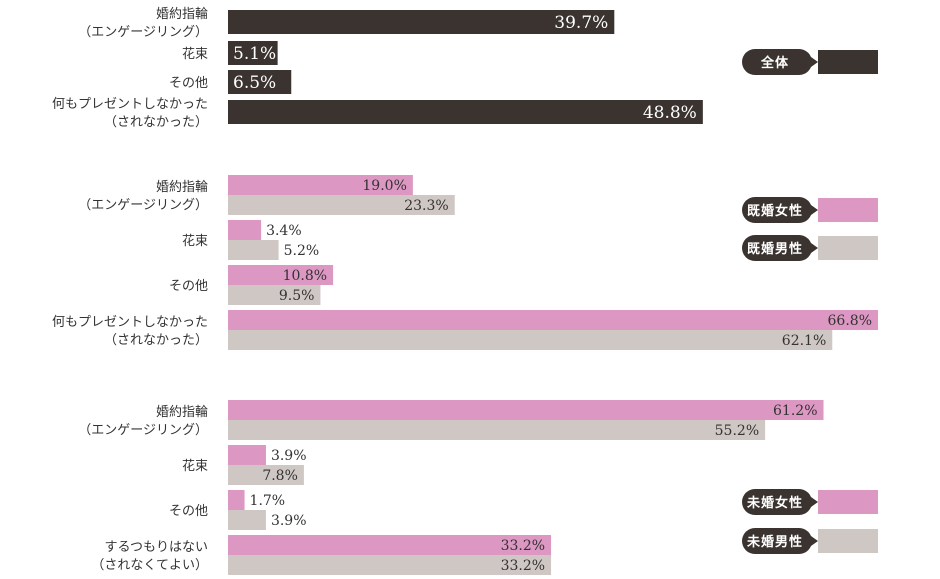  I want to click on data-label: 7.8%, so click(280, 476).